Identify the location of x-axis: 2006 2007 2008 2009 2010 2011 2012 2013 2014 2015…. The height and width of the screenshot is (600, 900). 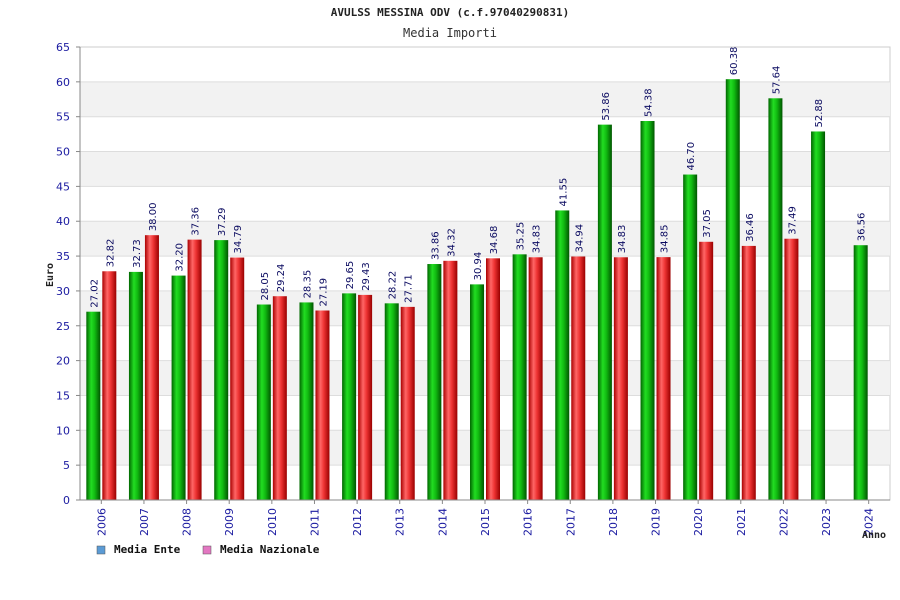
(485, 517).